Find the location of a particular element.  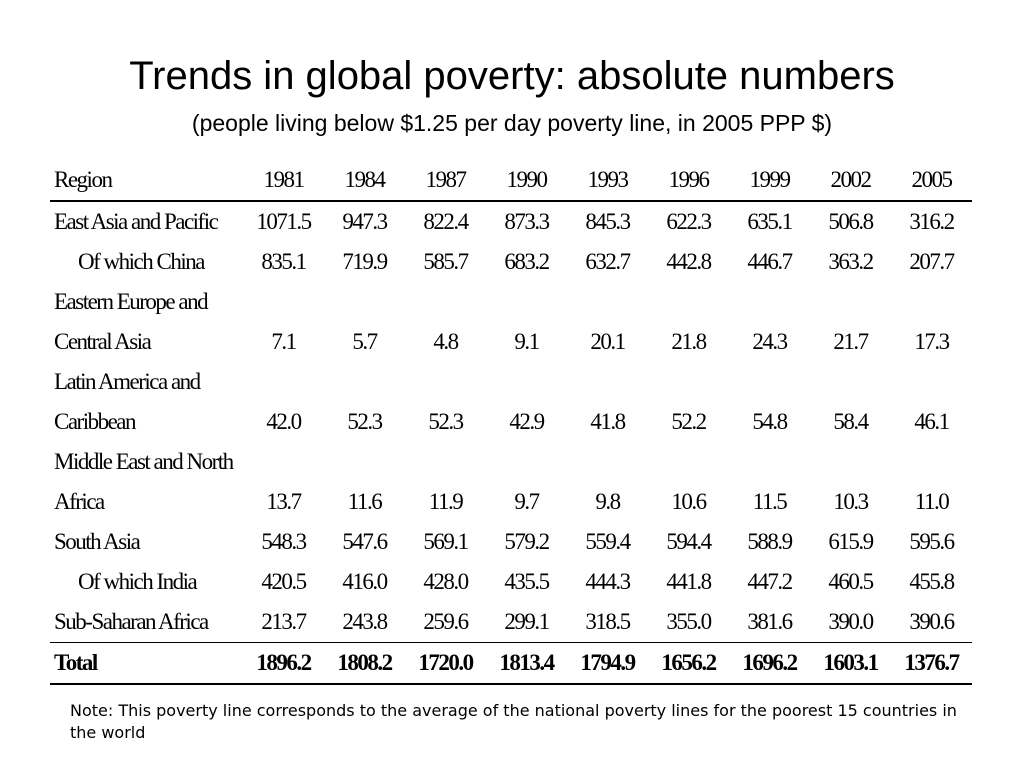

table-cell: 579.2 is located at coordinates (527, 541).